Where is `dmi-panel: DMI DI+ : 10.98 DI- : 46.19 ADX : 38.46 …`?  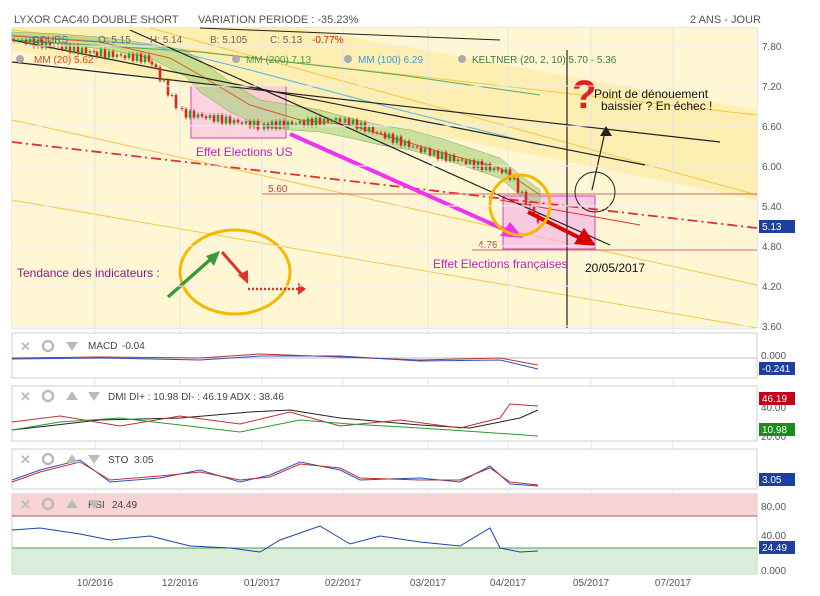
dmi-panel: DMI DI+ : 10.98 DI- : 46.19 ADX : 38.46 … is located at coordinates (403, 414).